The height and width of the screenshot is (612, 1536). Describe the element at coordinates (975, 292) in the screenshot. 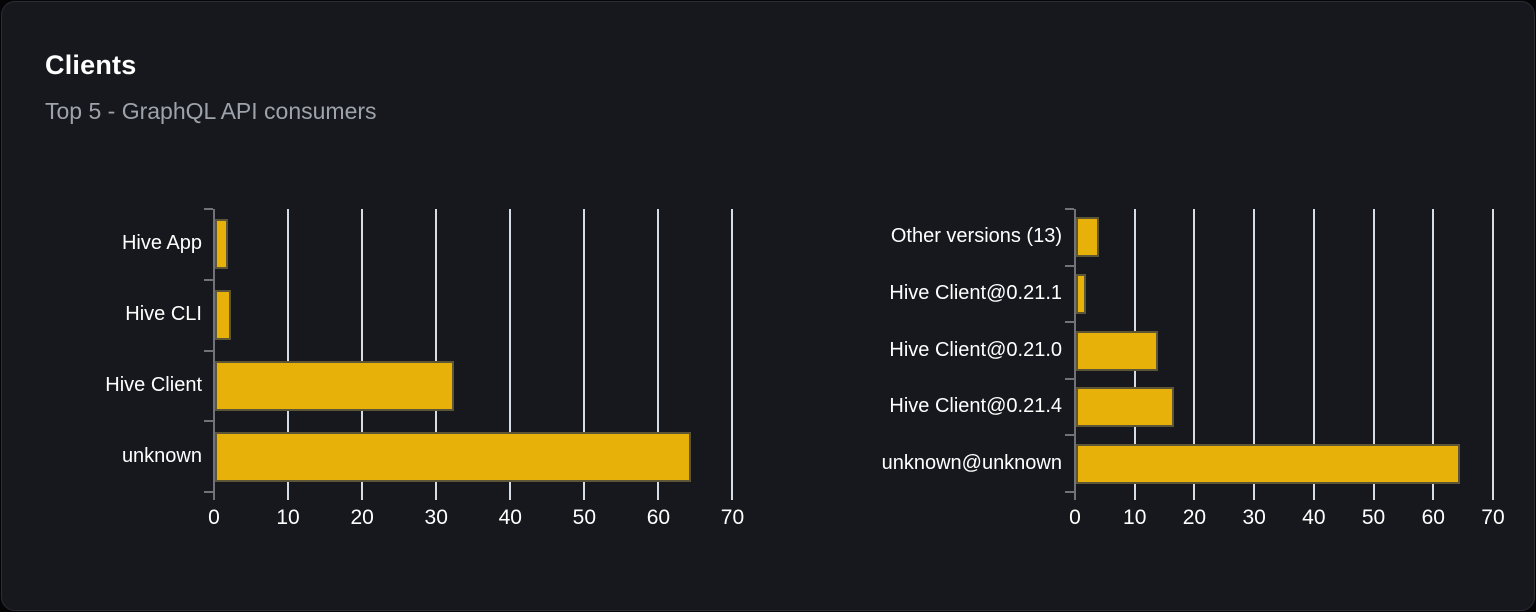

I see `category-label-hive-client-0-21-1: Hive Client@0.21.1` at that location.